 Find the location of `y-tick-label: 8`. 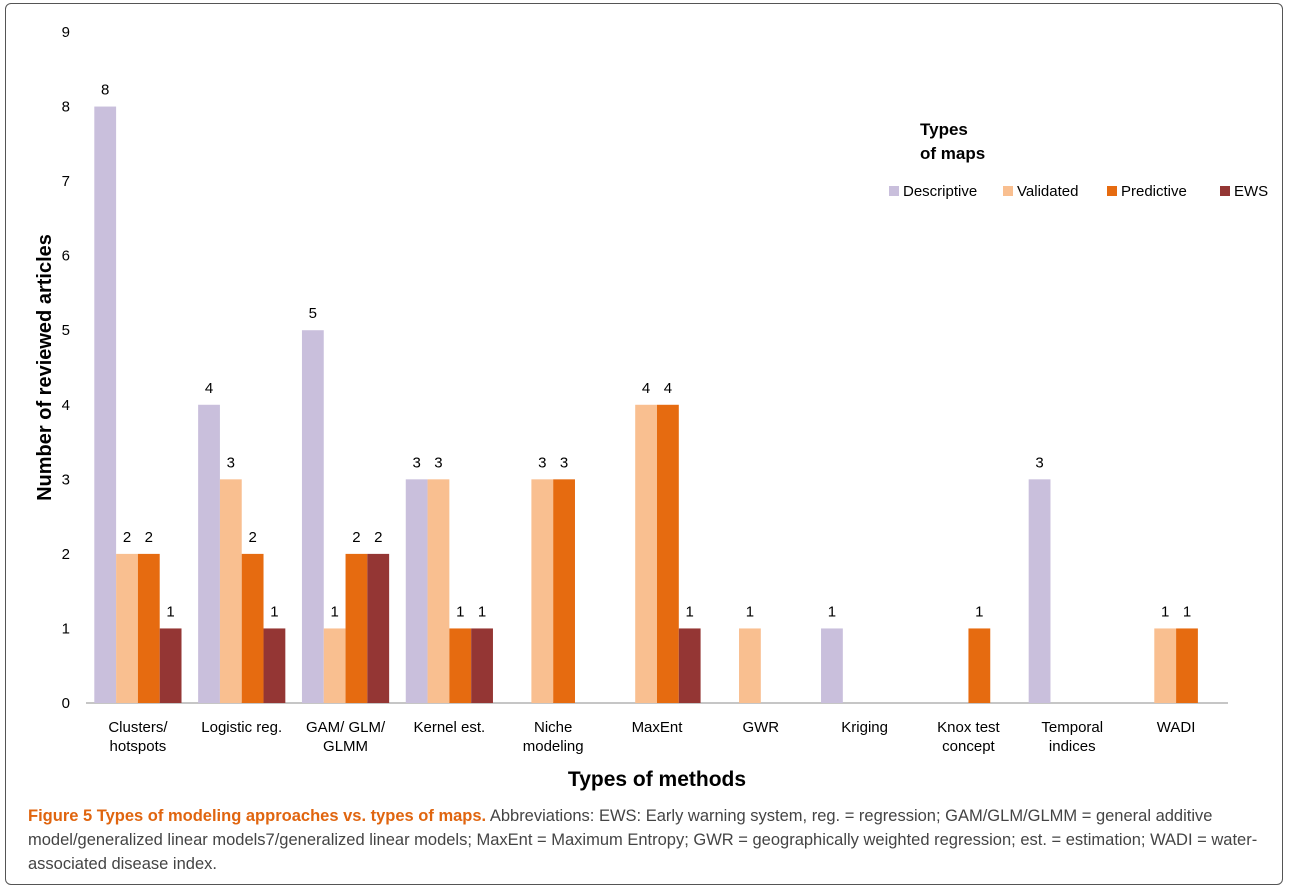

y-tick-label: 8 is located at coordinates (66, 107).